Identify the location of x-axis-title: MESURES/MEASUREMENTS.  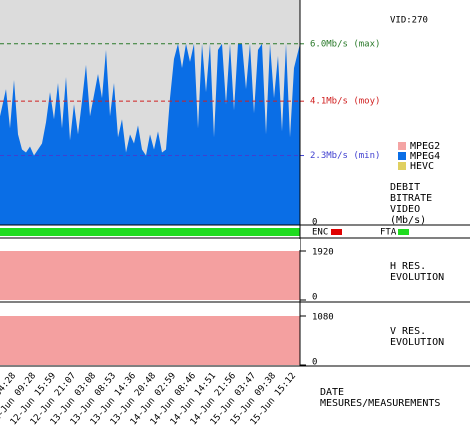
(380, 403).